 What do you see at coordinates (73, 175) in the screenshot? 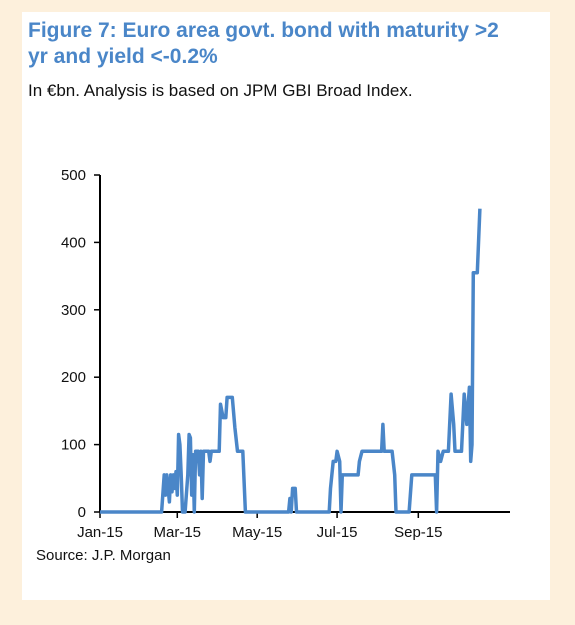
I see `y-tick-label: 500` at bounding box center [73, 175].